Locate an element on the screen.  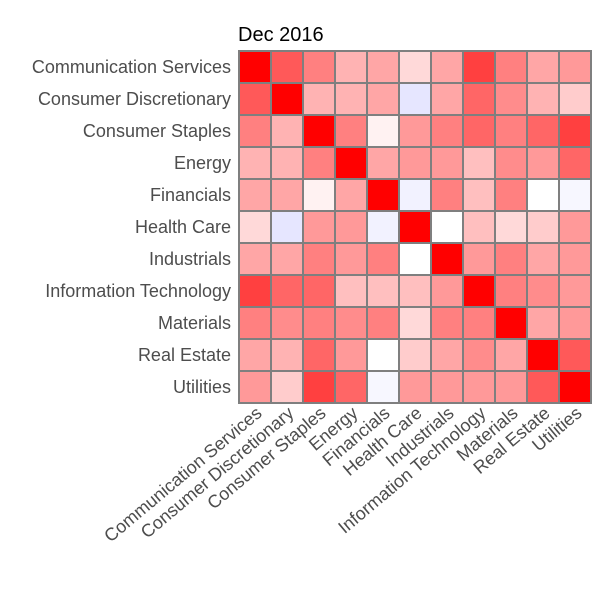
y-axis-label: Consumer Discretionary is located at coordinates (134, 99).